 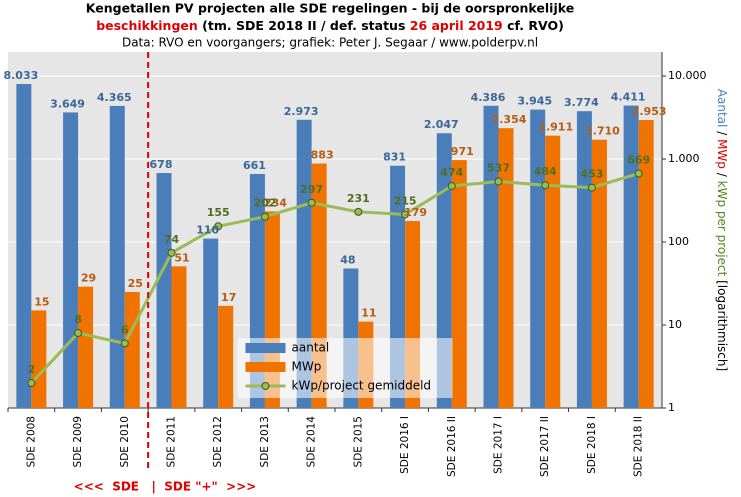 I want to click on data-label: 1.710, so click(x=602, y=131).